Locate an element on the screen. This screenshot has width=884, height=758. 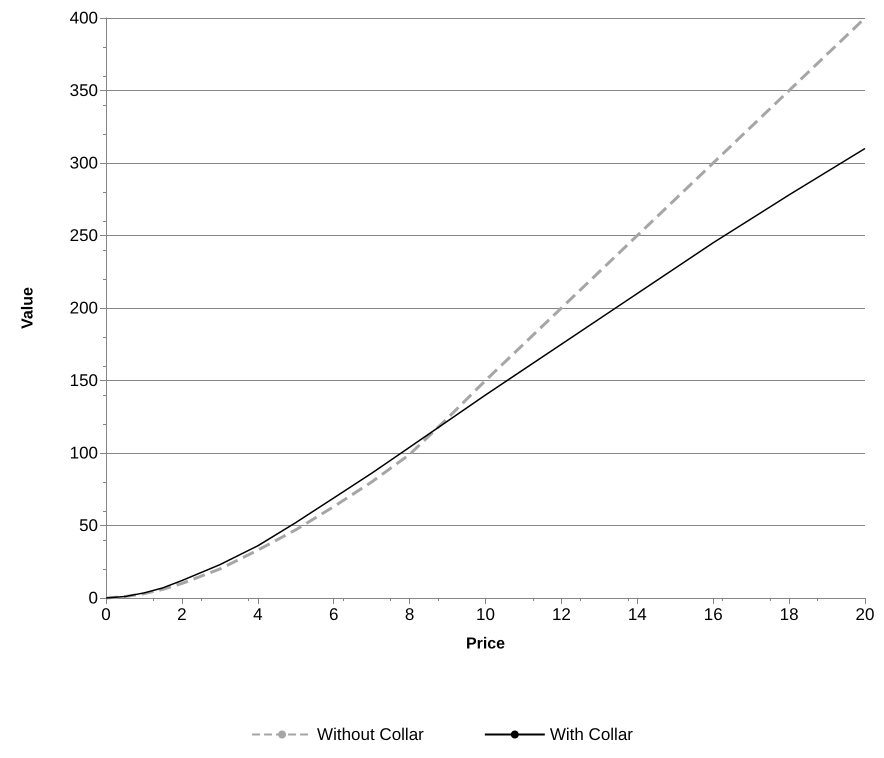
x-tick-label: 16 is located at coordinates (713, 614).